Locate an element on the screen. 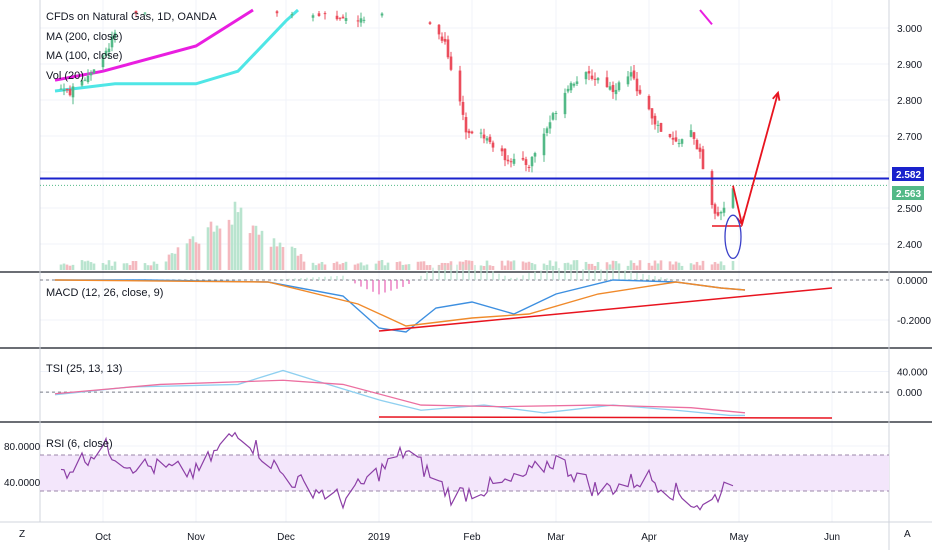 The width and height of the screenshot is (932, 550). arrow-up-head is located at coordinates (776, 95).